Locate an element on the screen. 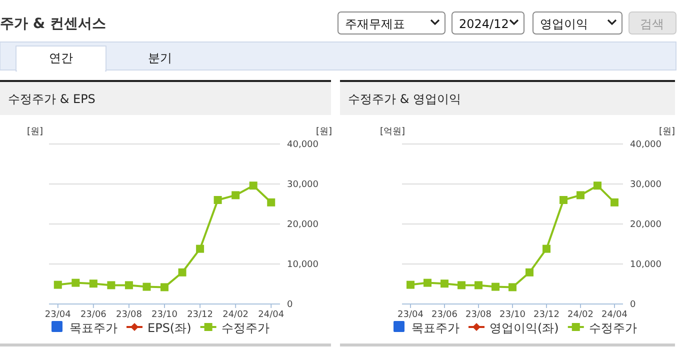 This screenshot has height=349, width=695. text: 주재무제표 is located at coordinates (375, 24).